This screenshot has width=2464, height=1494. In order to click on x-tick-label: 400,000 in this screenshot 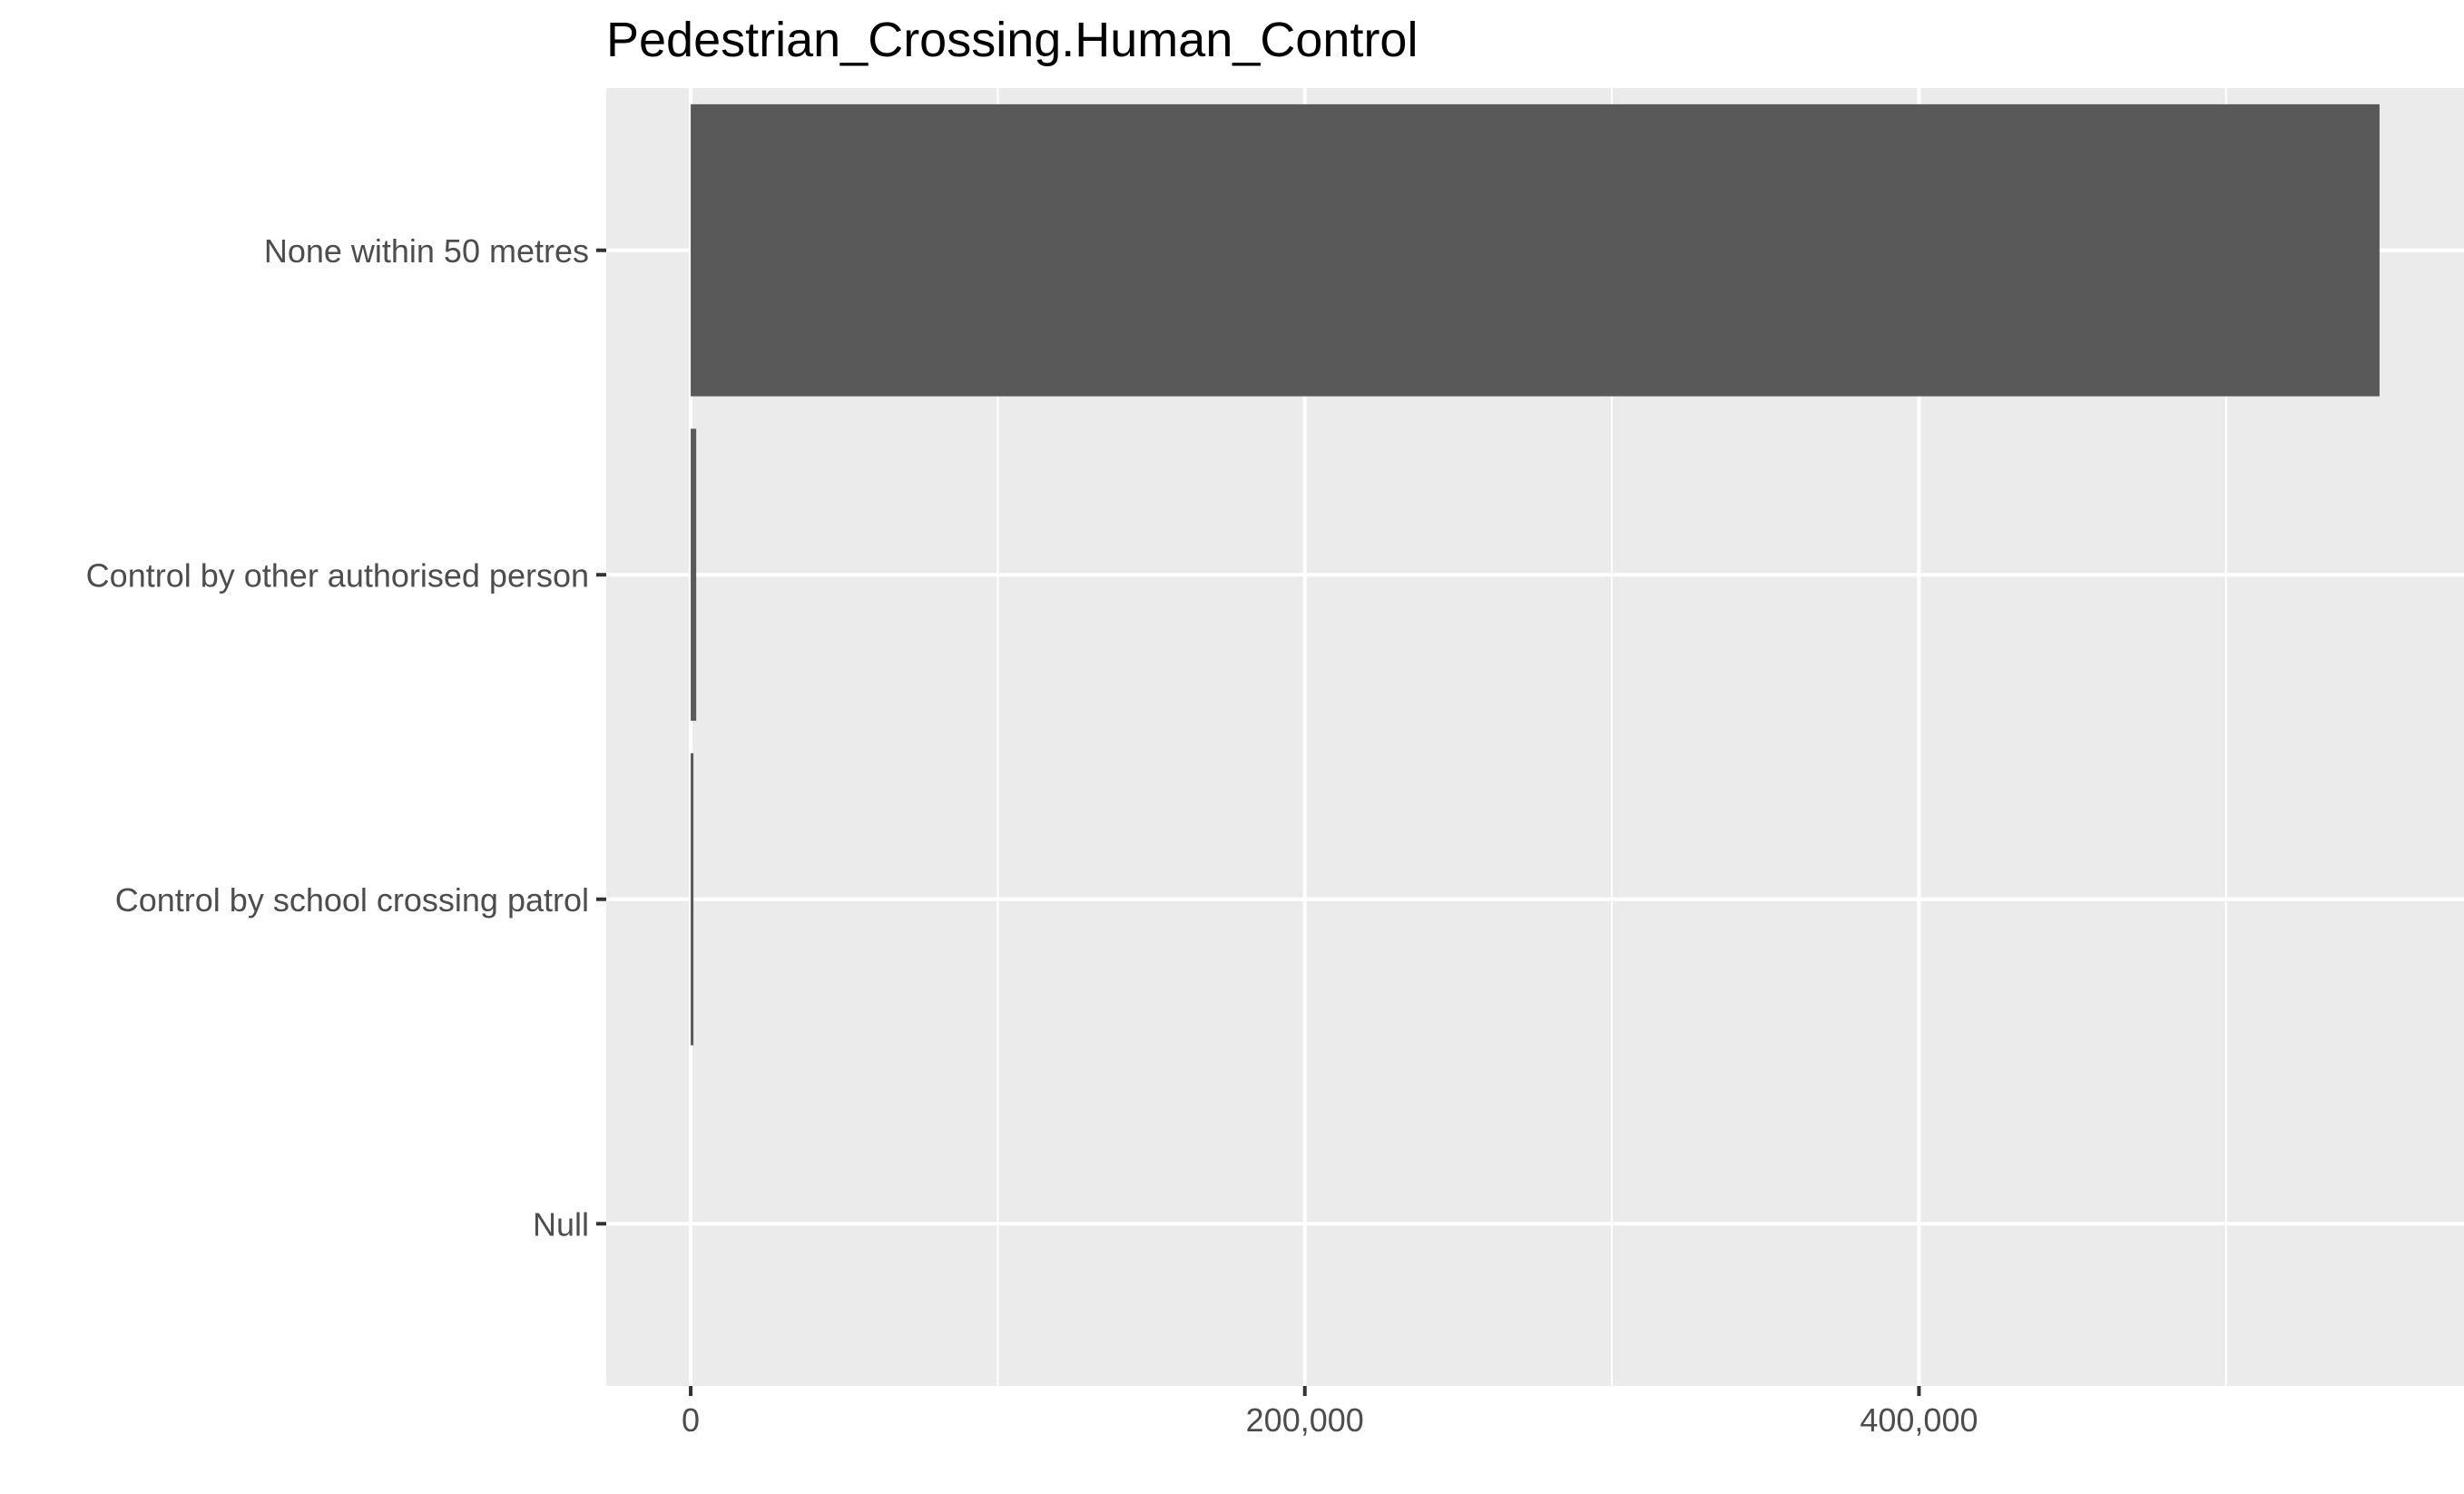, I will do `click(1919, 1420)`.